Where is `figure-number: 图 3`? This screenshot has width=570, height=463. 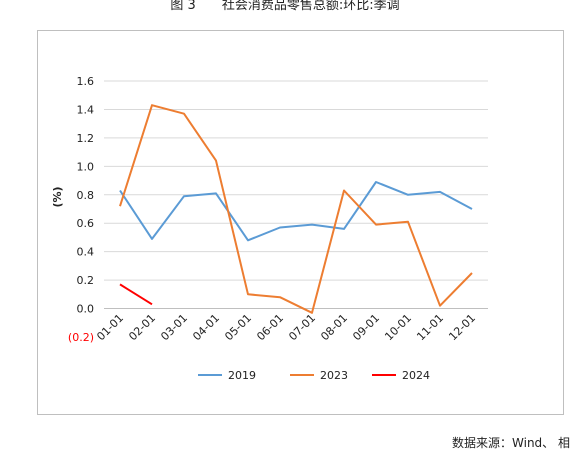 figure-number: 图 3 is located at coordinates (183, 6).